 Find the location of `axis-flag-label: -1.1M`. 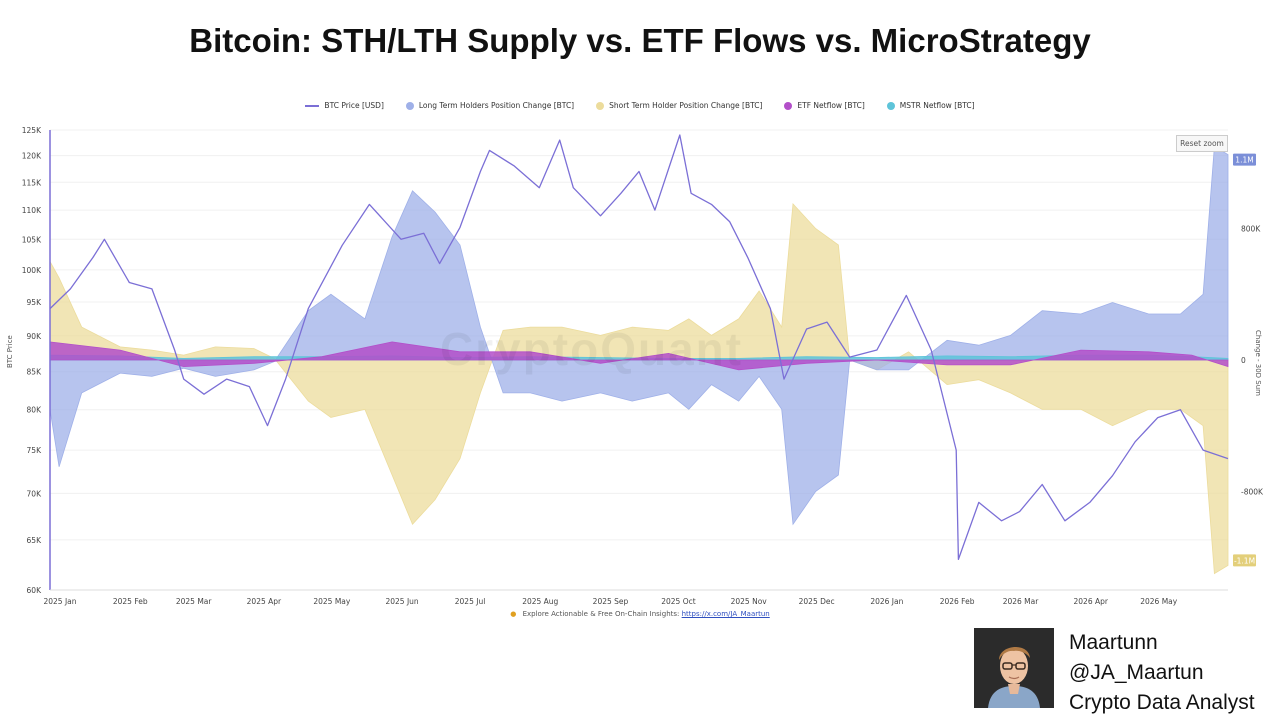

axis-flag-label: -1.1M is located at coordinates (1244, 560).